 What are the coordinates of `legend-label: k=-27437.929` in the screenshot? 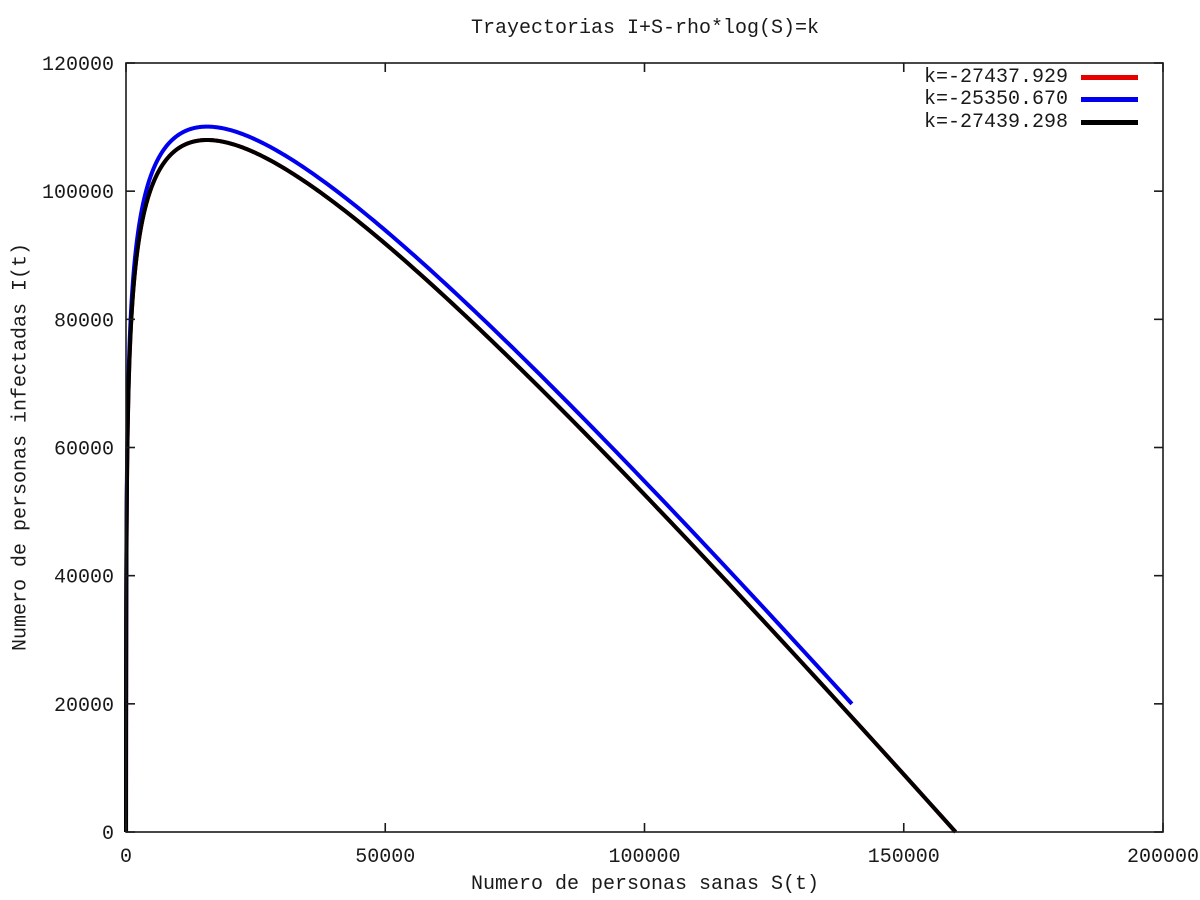 It's located at (995, 77).